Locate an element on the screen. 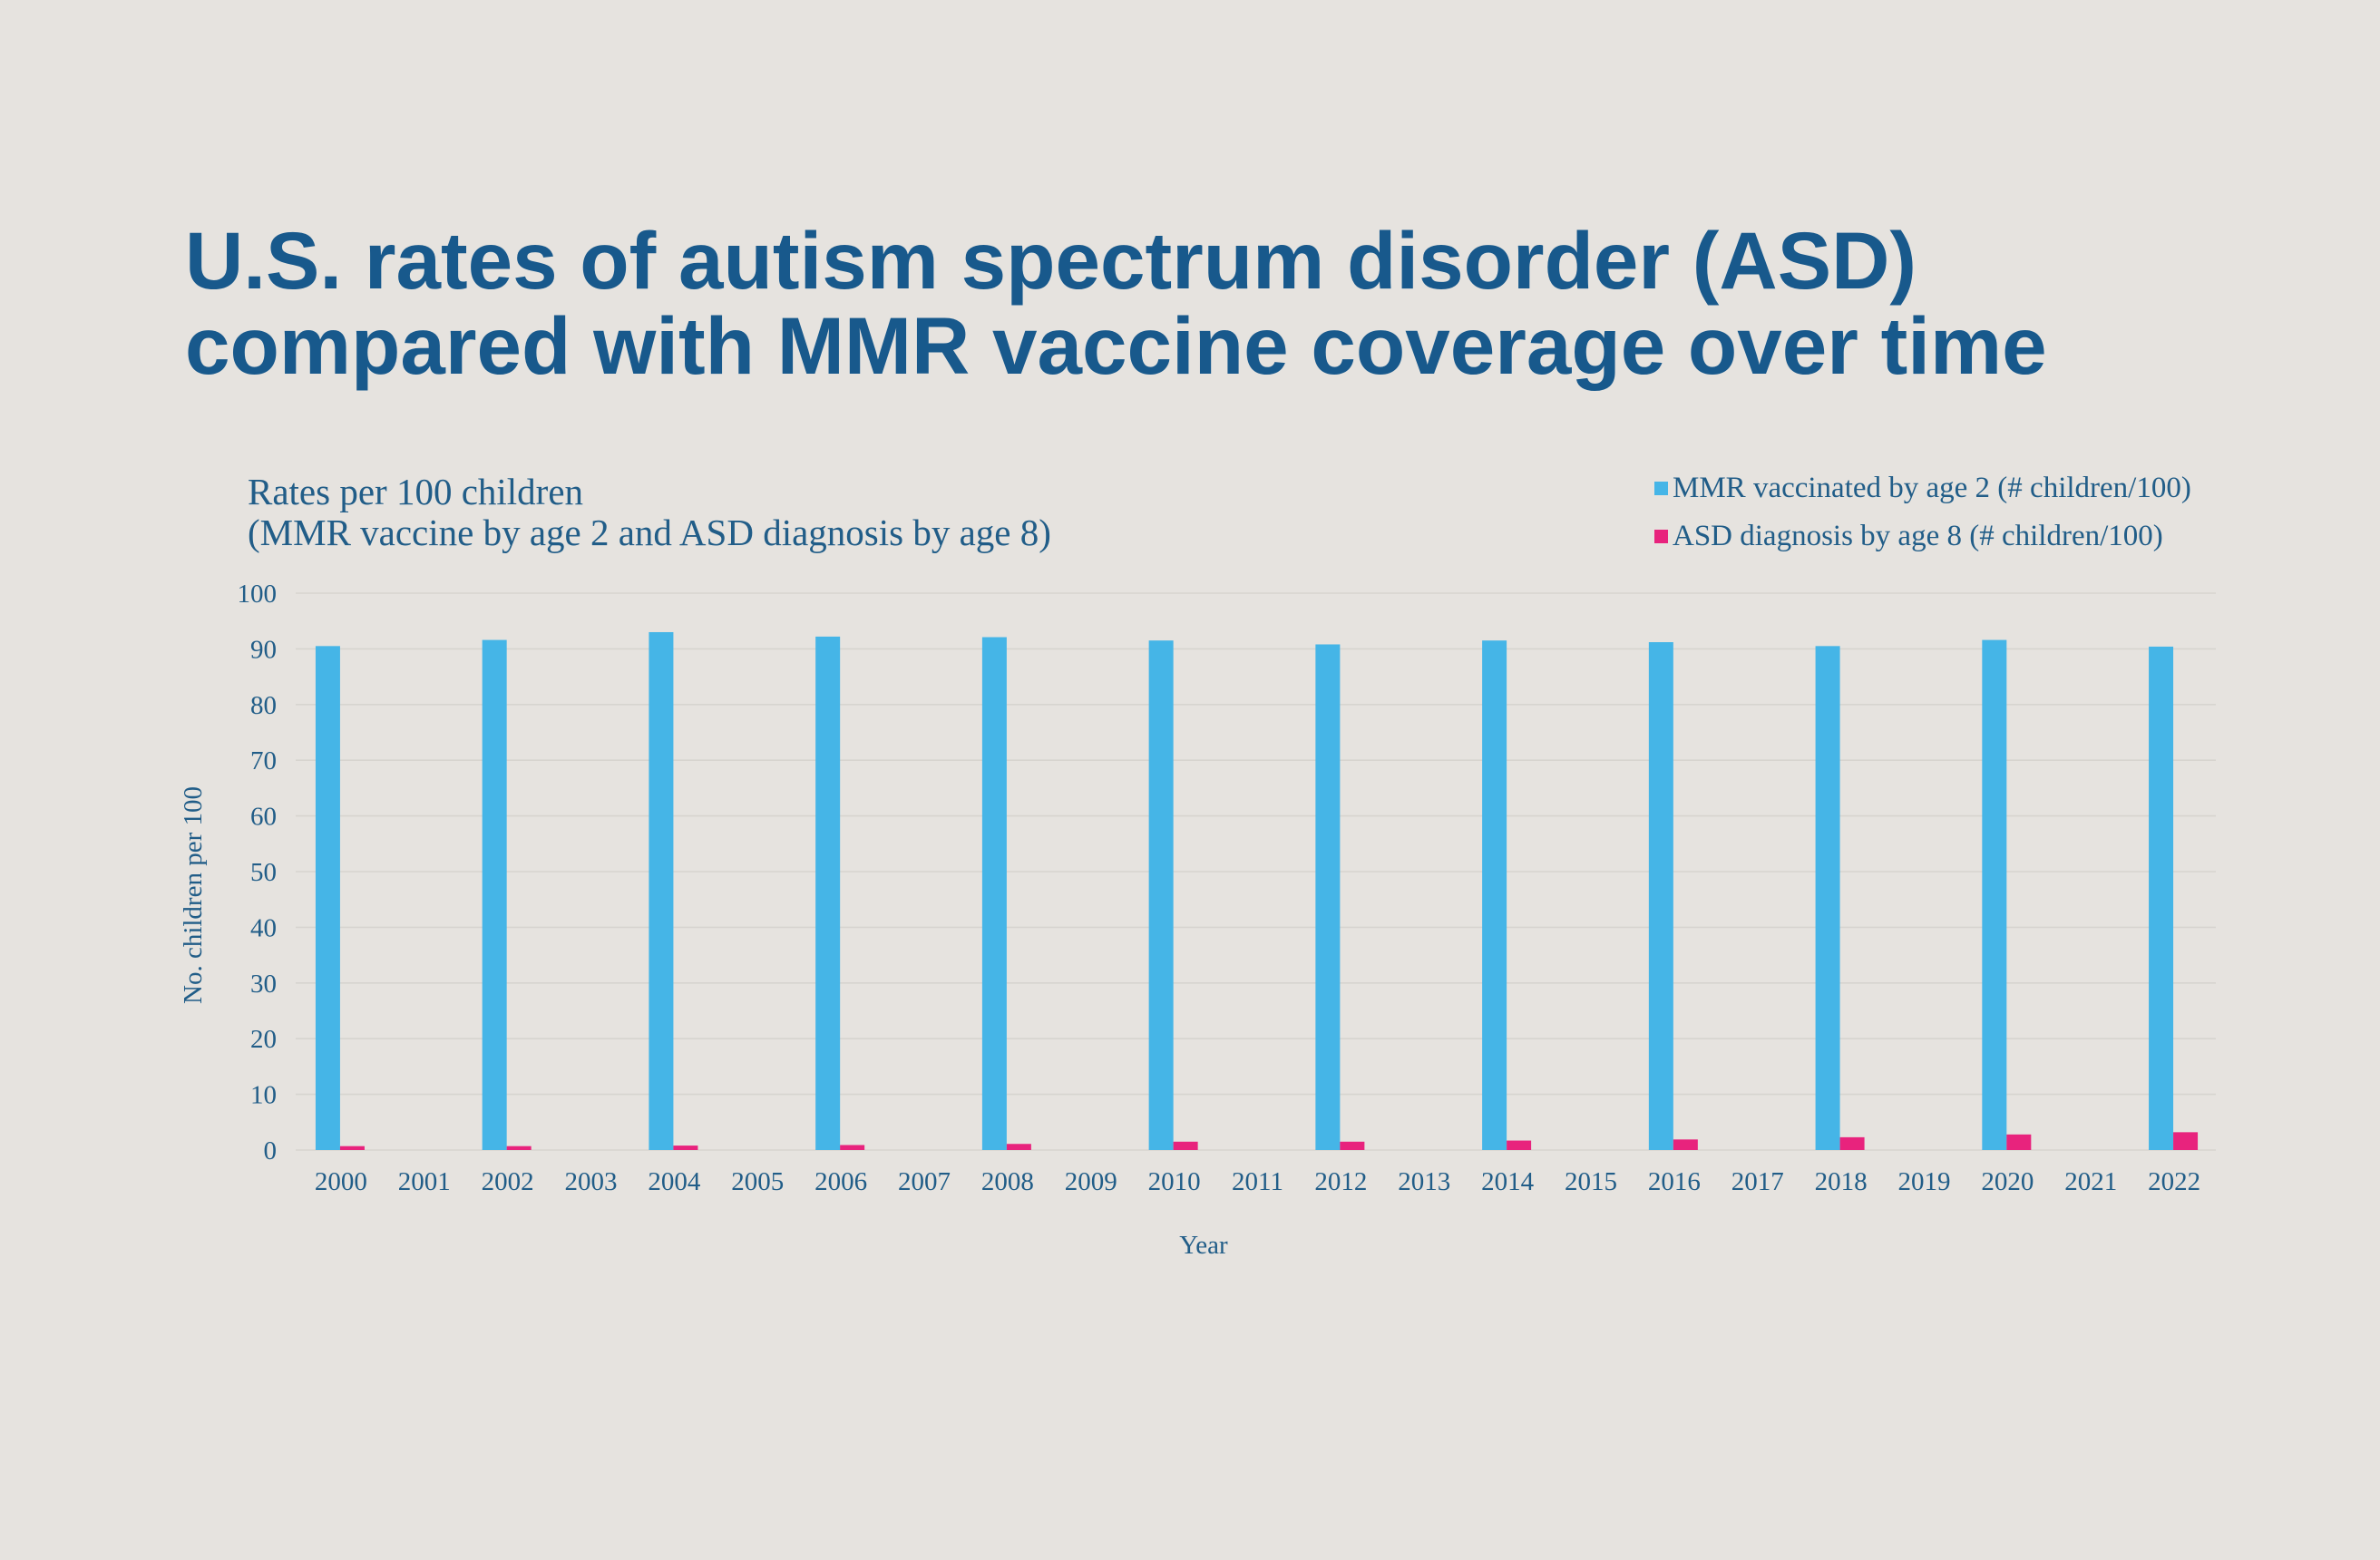 The height and width of the screenshot is (1560, 2380). x-tick-label: 2008 is located at coordinates (1007, 1181).